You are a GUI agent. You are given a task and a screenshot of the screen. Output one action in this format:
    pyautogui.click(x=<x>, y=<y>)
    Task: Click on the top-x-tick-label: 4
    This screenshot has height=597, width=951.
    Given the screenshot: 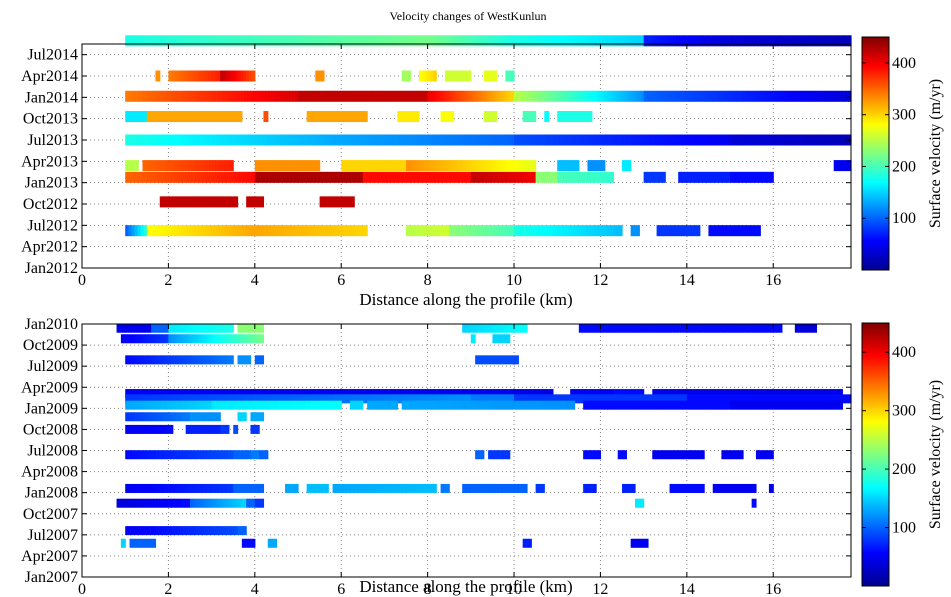 What is the action you would take?
    pyautogui.click(x=255, y=280)
    